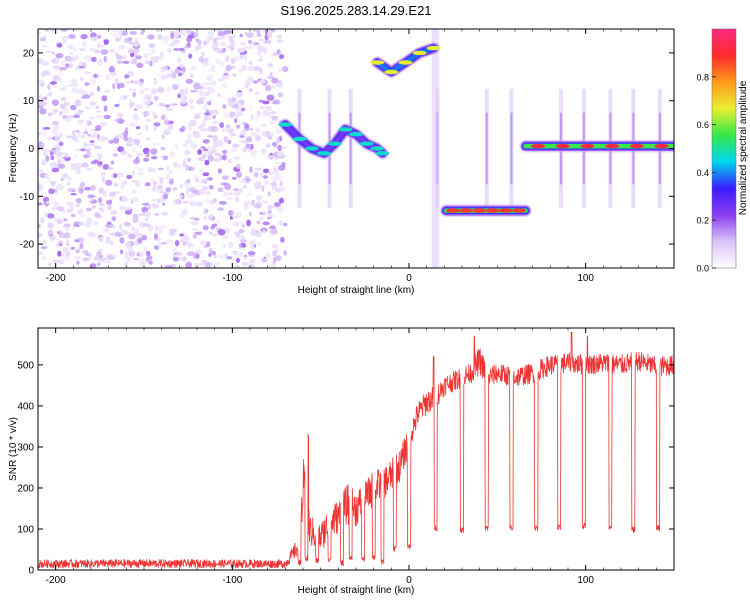 This screenshot has width=750, height=605. Describe the element at coordinates (232, 278) in the screenshot. I see `spectrogram-x-tick-label: -100` at that location.